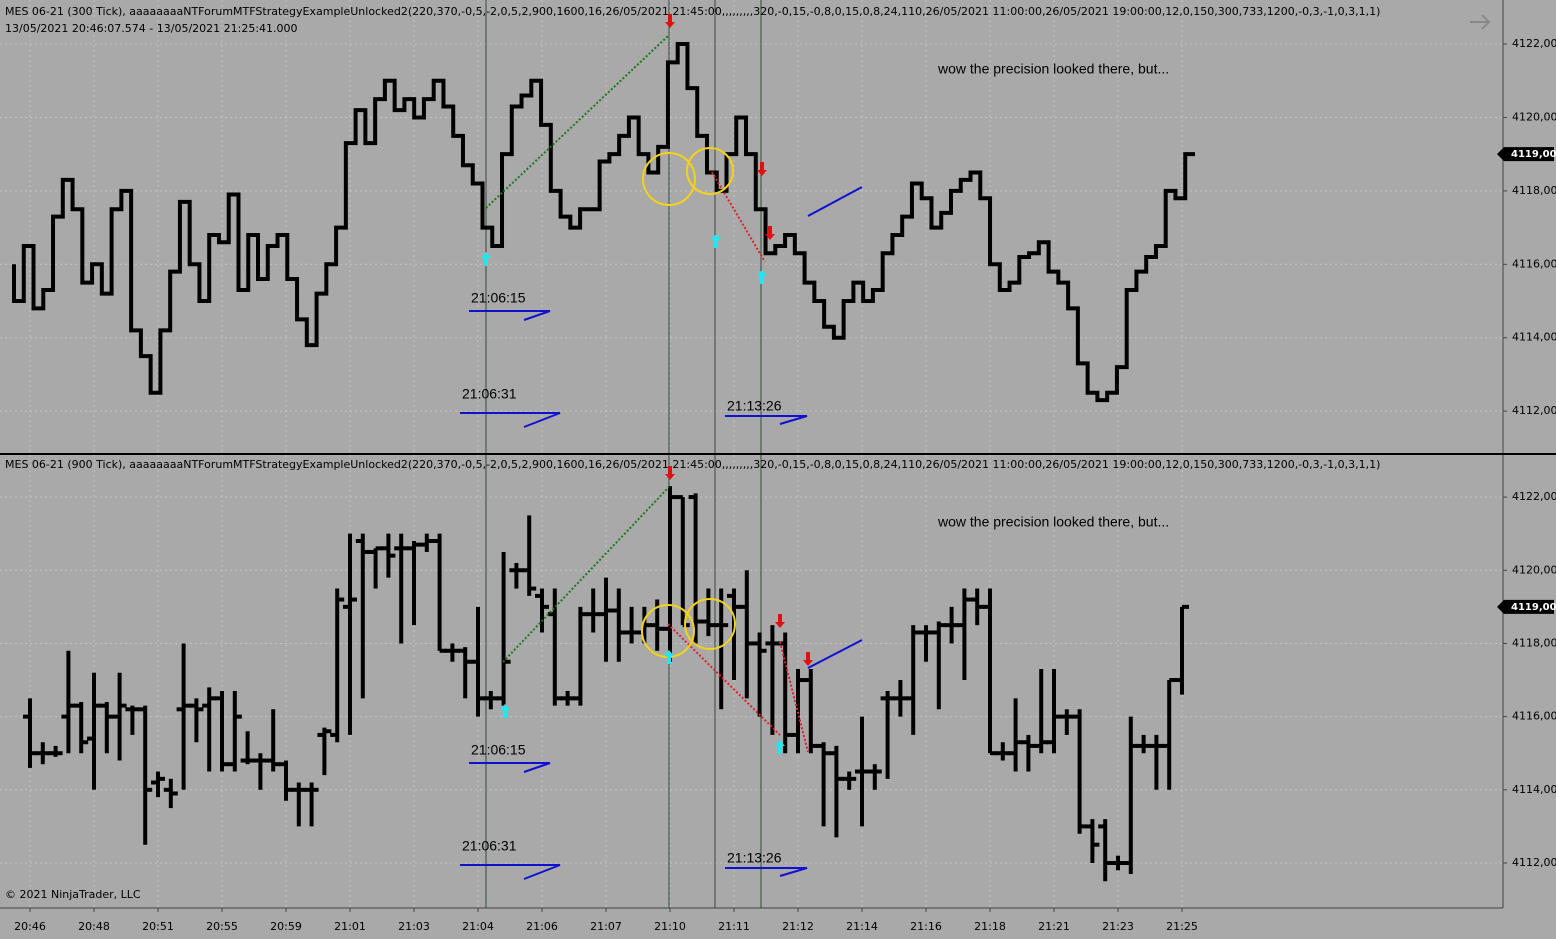  Describe the element at coordinates (30, 926) in the screenshot. I see `x-tick-label: 20:46` at that location.